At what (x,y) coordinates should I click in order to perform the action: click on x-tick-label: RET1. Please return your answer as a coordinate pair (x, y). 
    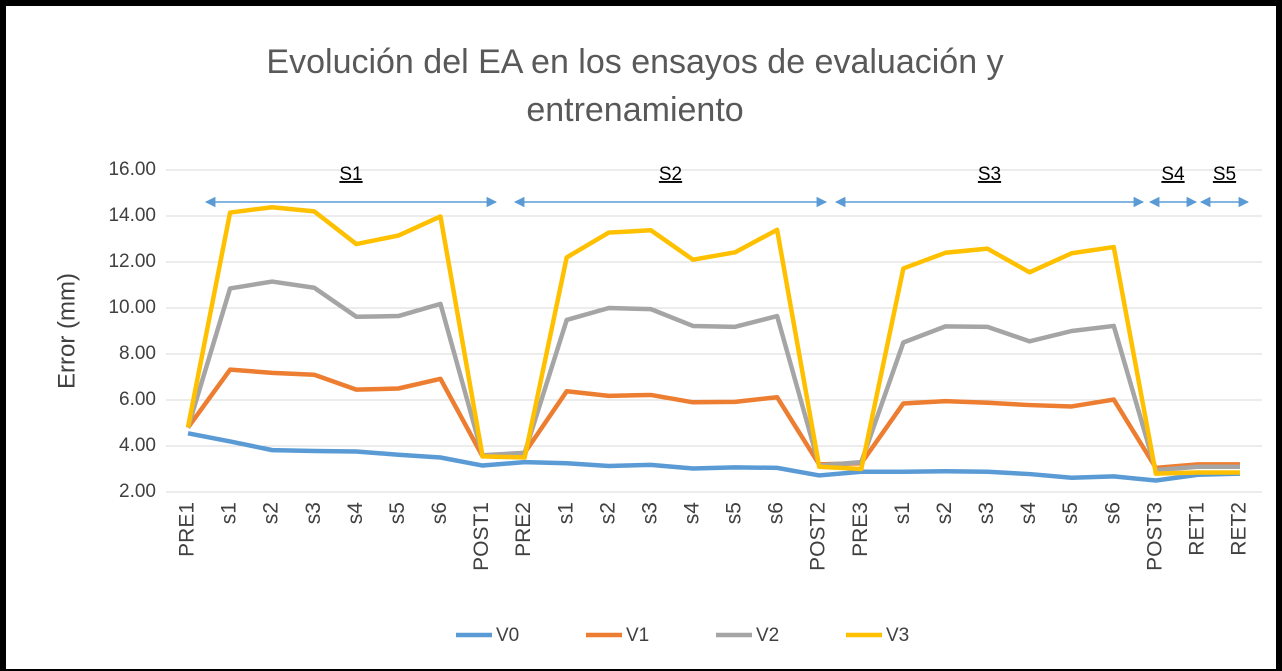
    Looking at the image, I should click on (1196, 529).